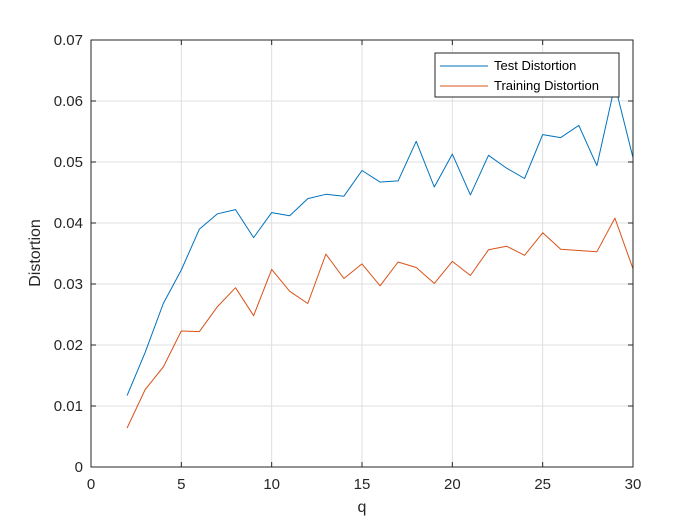 The image size is (700, 525). Describe the element at coordinates (68, 284) in the screenshot. I see `y-tick-label: 0.03` at that location.